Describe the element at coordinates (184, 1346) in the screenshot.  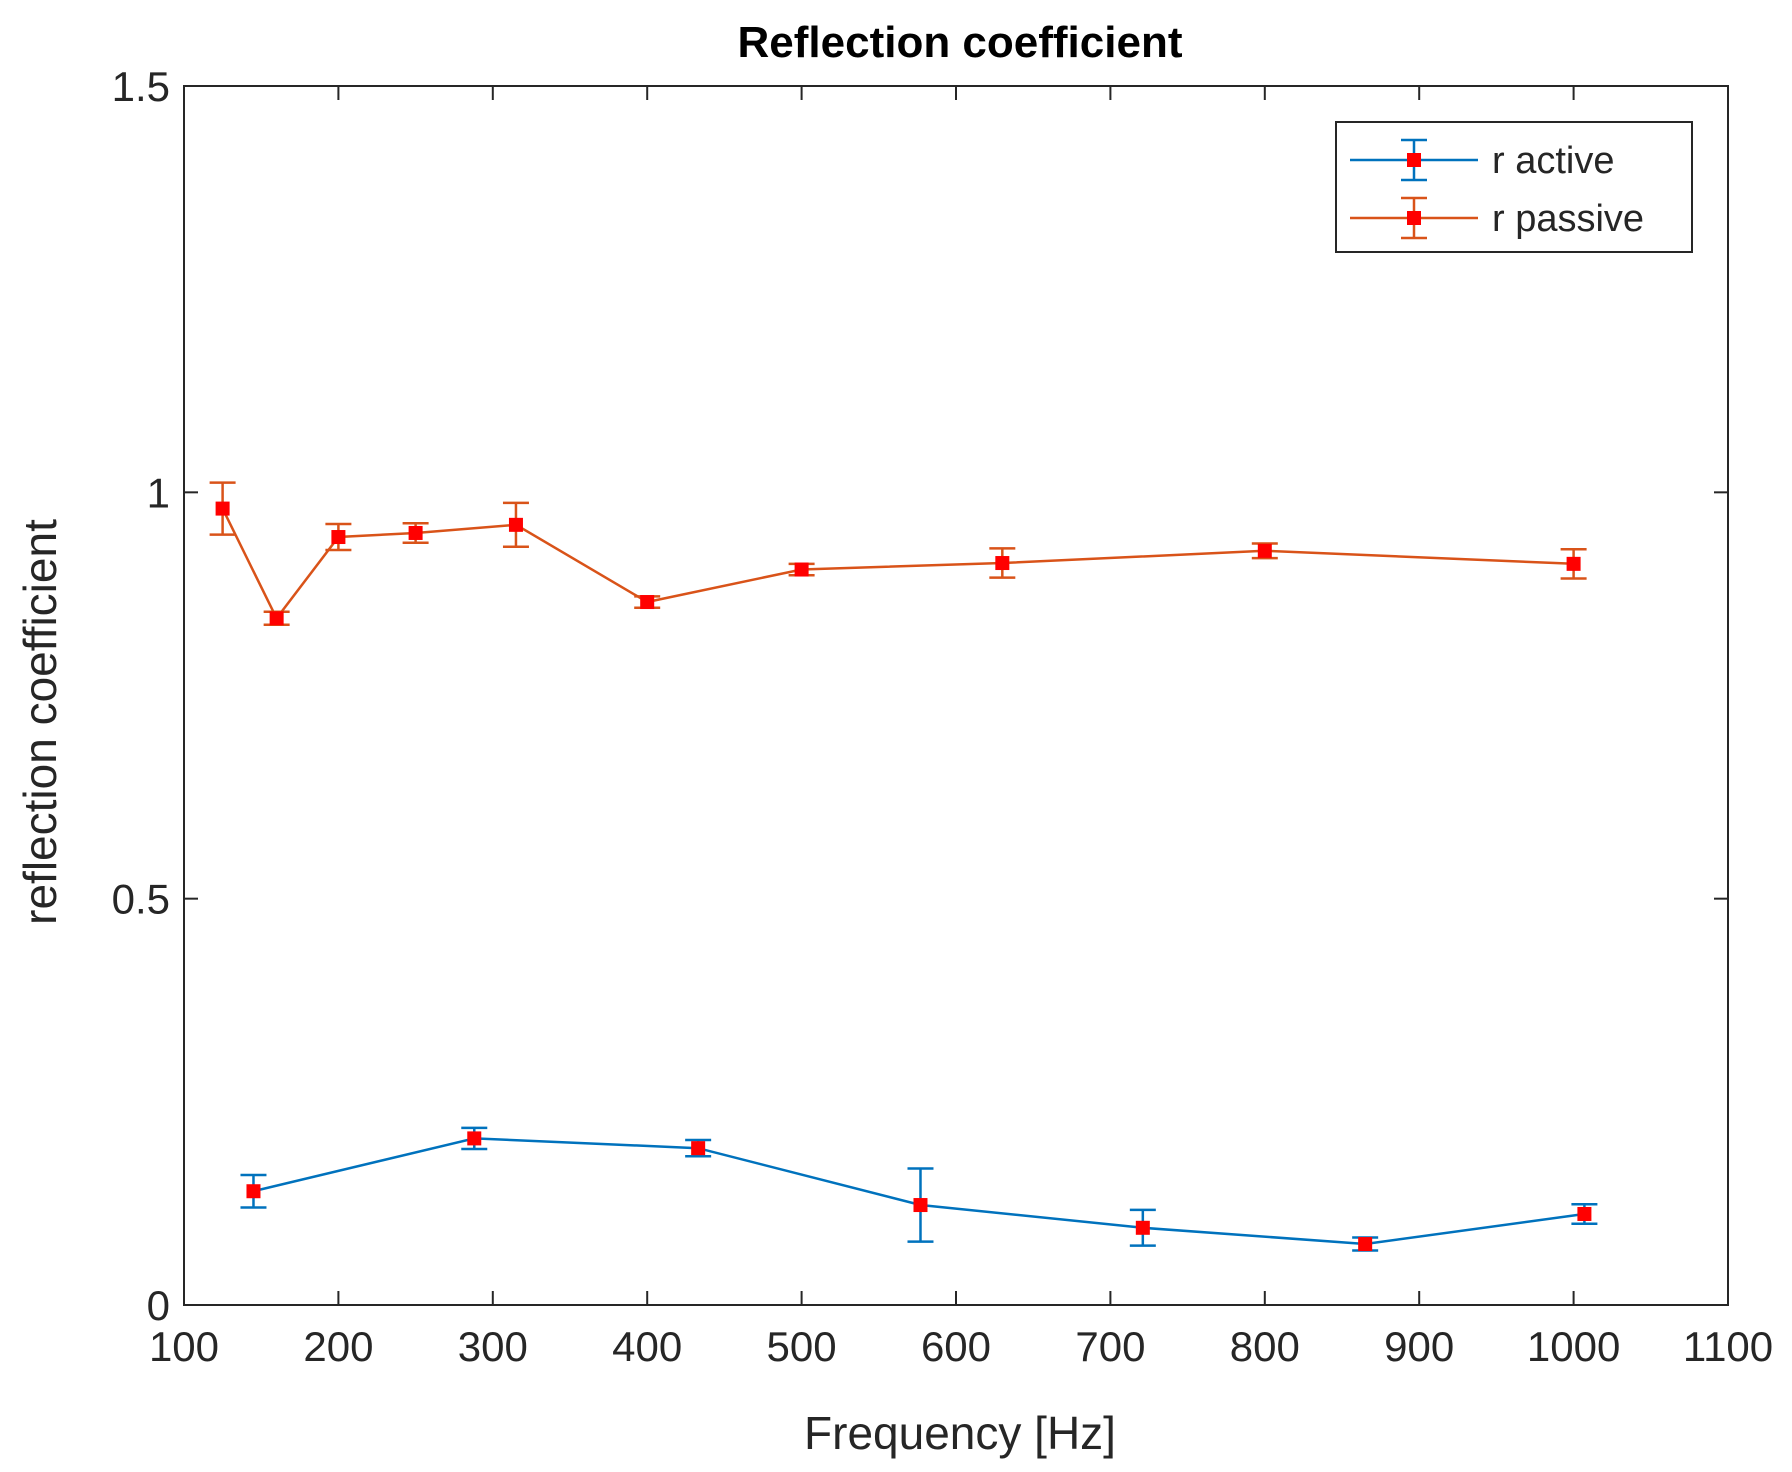
I see `x-tick-label: 100` at that location.